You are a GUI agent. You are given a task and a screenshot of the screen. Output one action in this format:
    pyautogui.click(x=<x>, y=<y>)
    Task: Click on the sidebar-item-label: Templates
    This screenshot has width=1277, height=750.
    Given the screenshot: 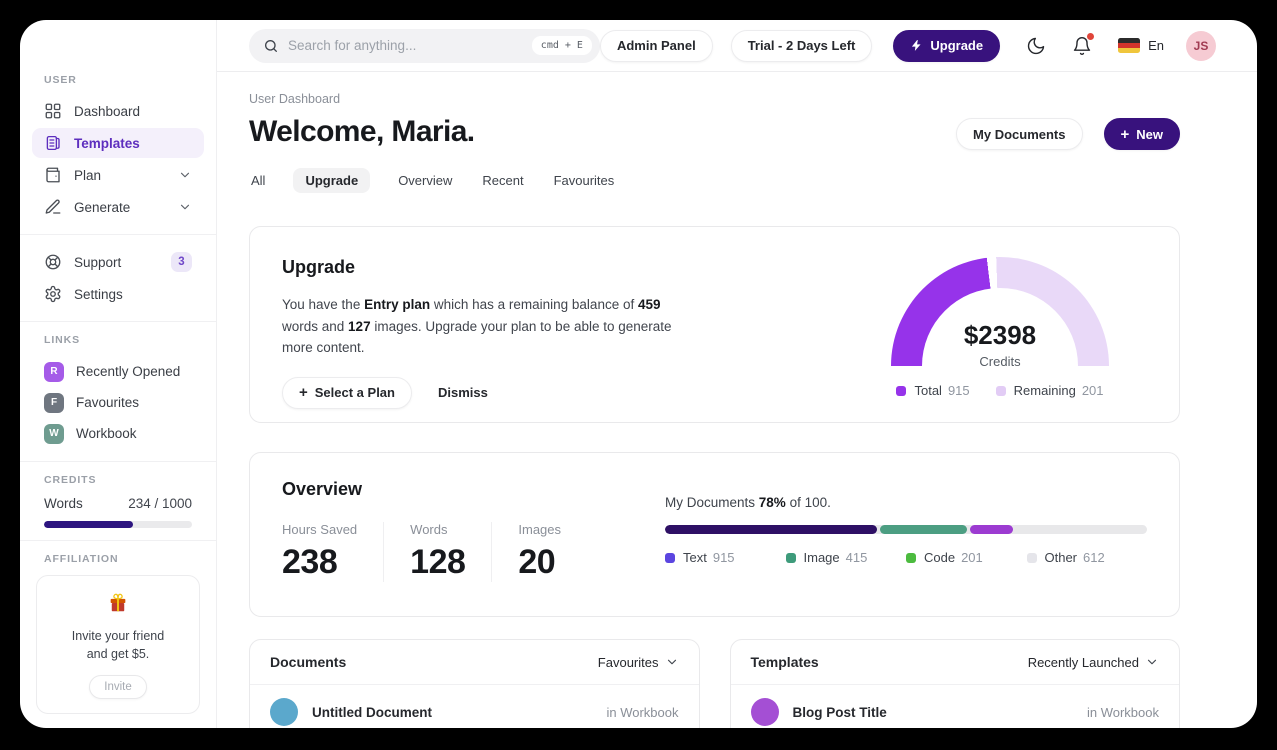 What is the action you would take?
    pyautogui.click(x=107, y=143)
    